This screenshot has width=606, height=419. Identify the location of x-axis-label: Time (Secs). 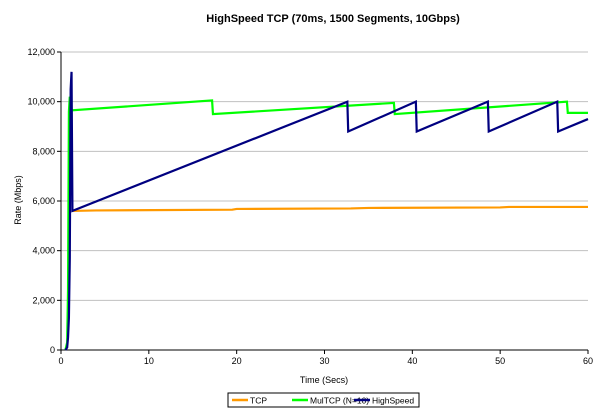
(324, 380).